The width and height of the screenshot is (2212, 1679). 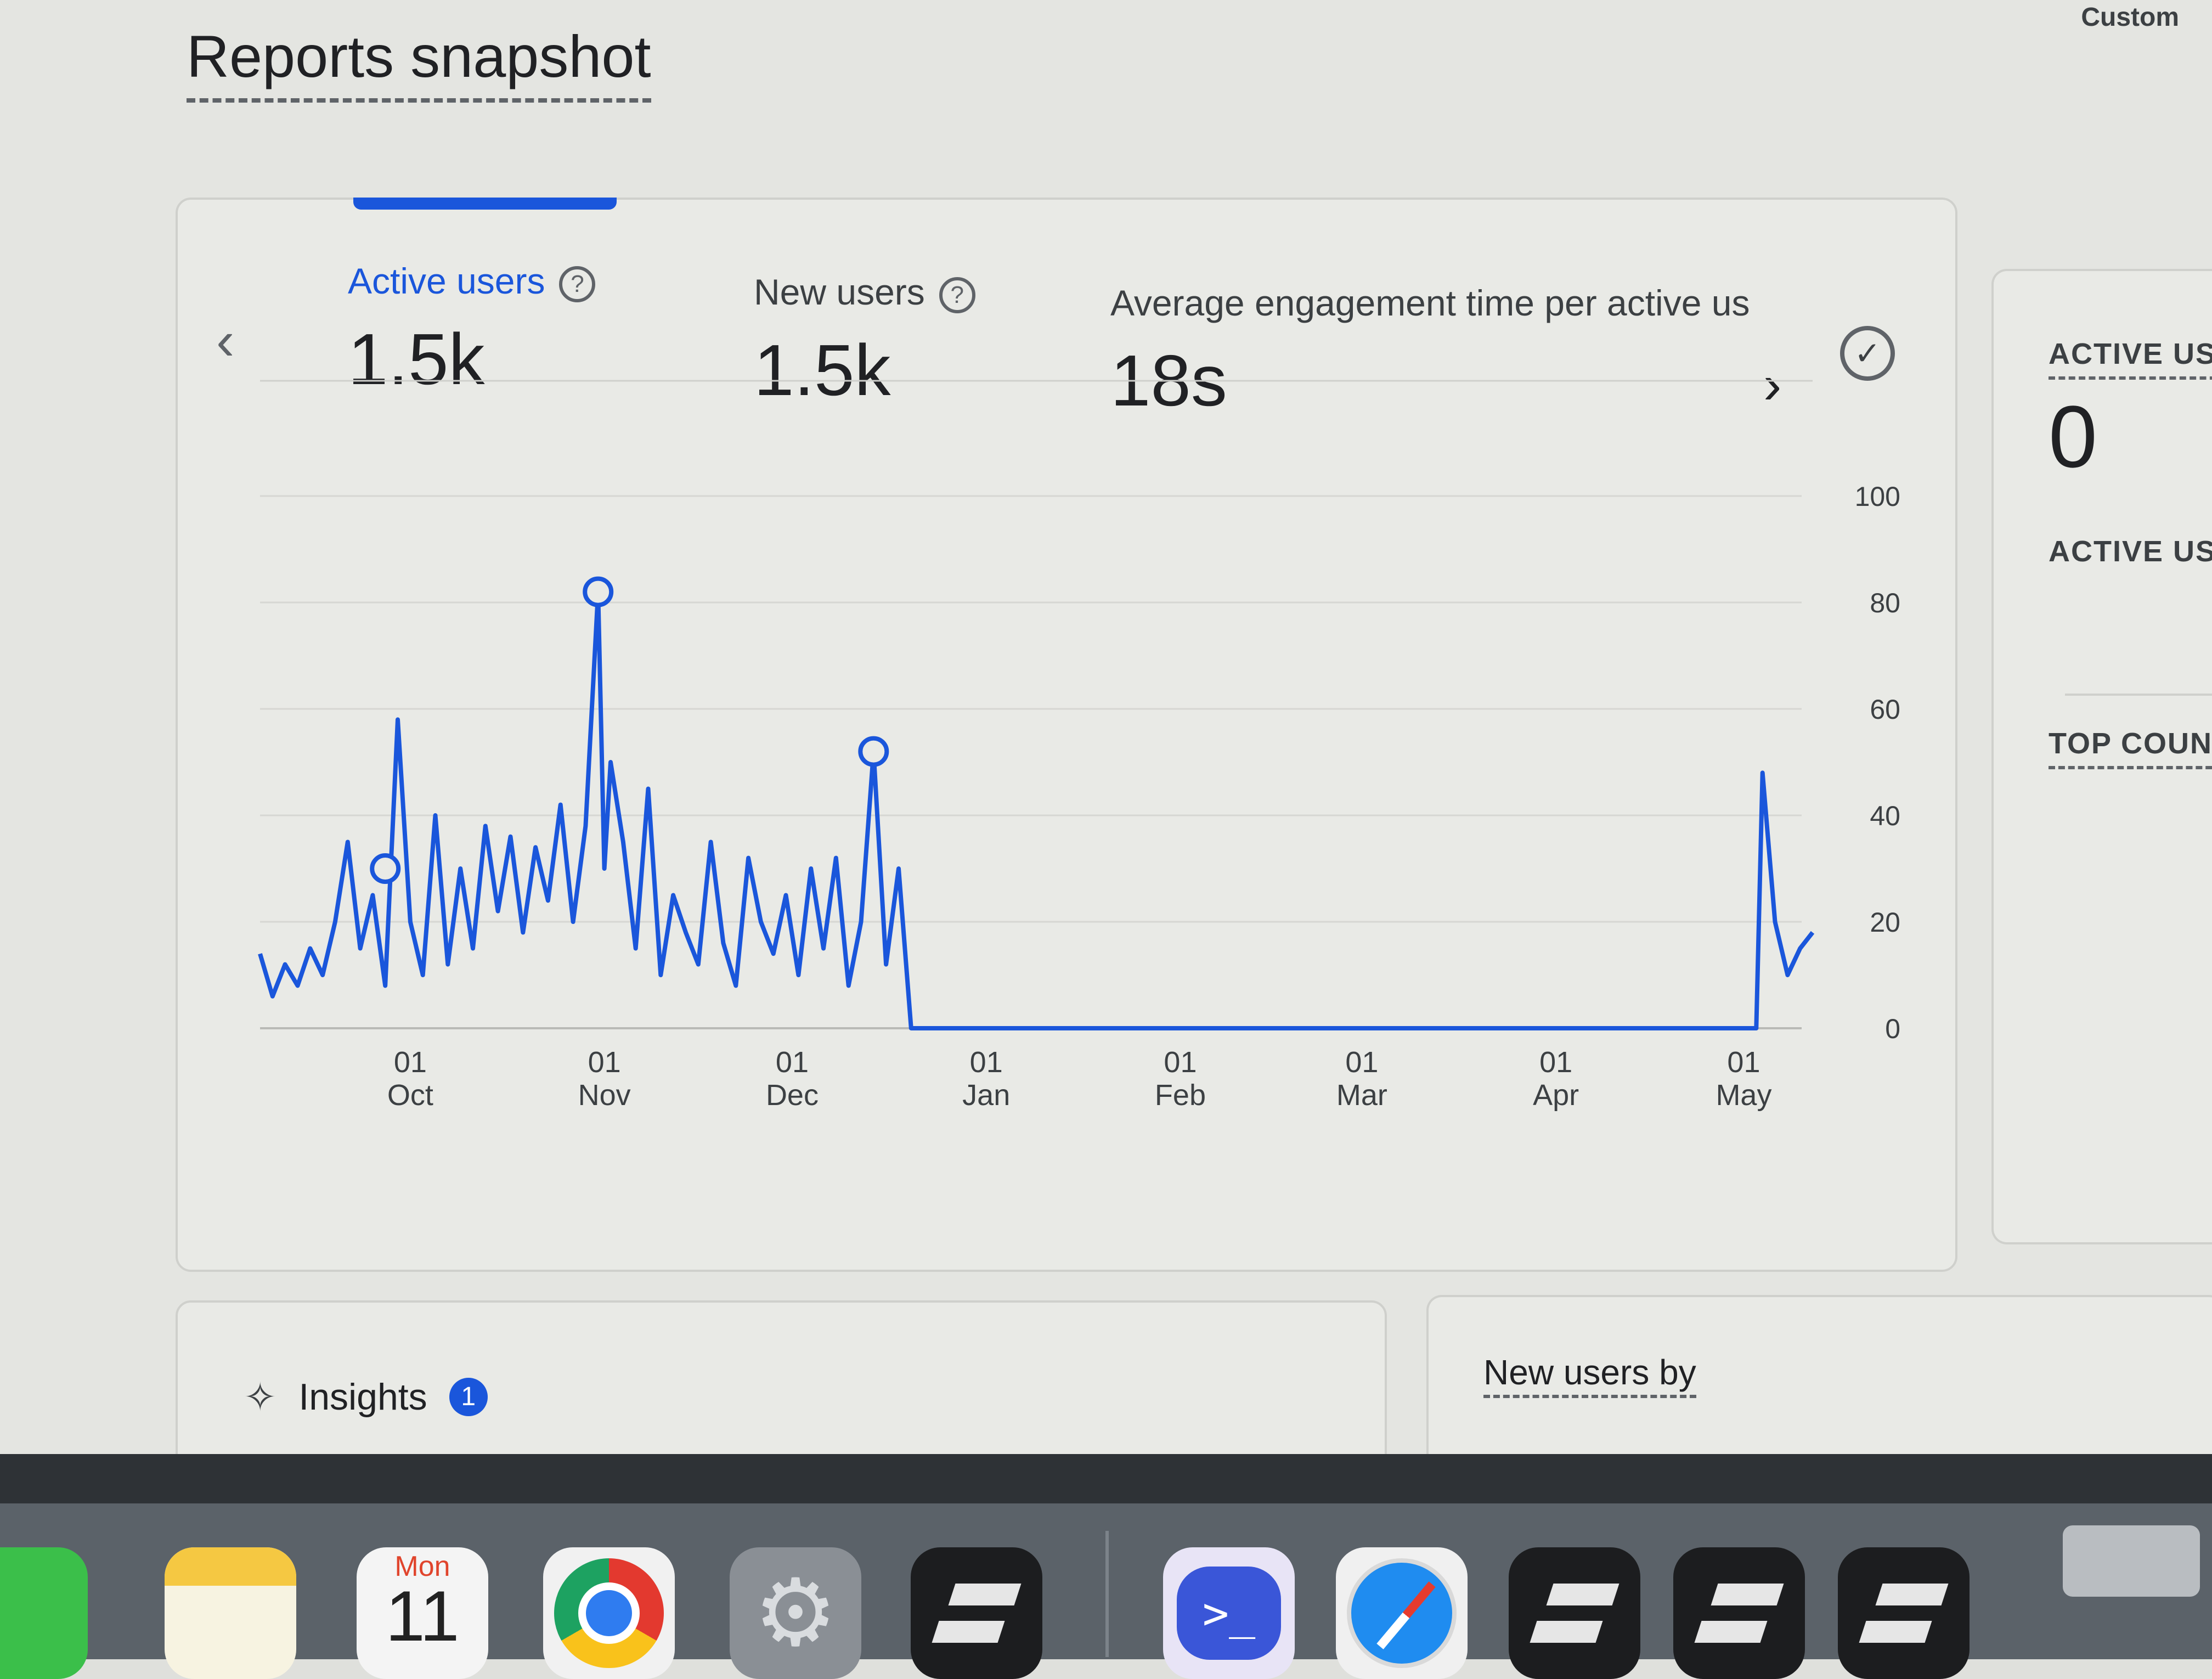 I want to click on calendar-icon: Mon 11, so click(x=423, y=1613).